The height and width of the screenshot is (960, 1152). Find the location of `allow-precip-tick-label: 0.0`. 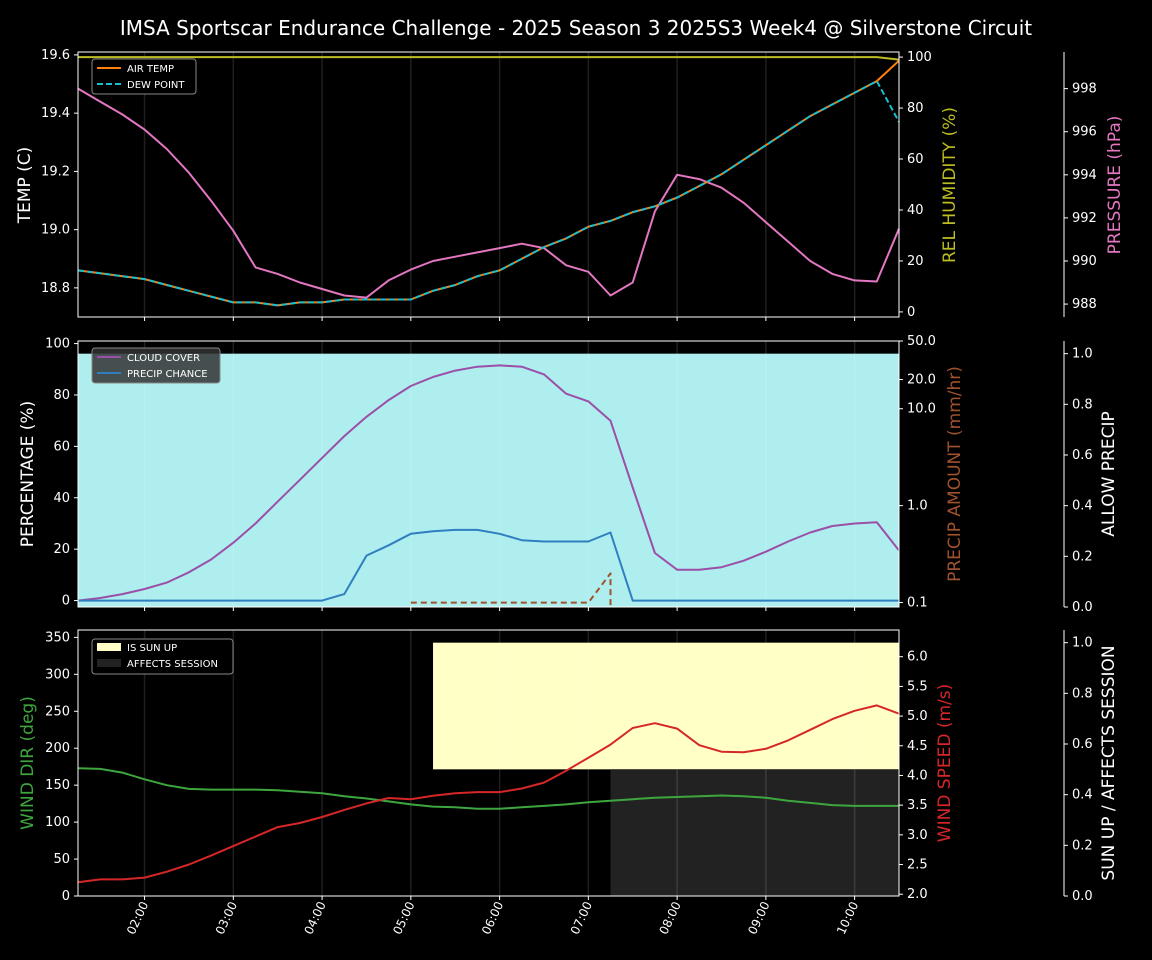

allow-precip-tick-label: 0.0 is located at coordinates (1082, 607).